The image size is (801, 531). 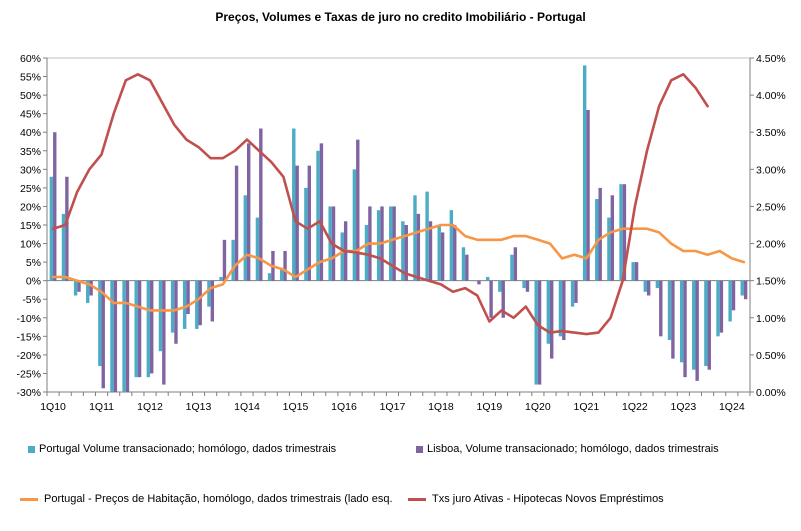 What do you see at coordinates (771, 133) in the screenshot?
I see `right-axis-tick-label: 3.50%` at bounding box center [771, 133].